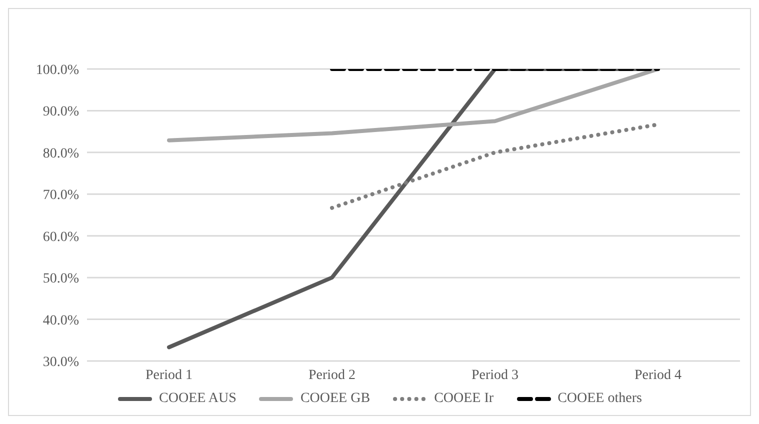 This screenshot has height=424, width=759. I want to click on y-tick-label: 90.0%, so click(61, 112).